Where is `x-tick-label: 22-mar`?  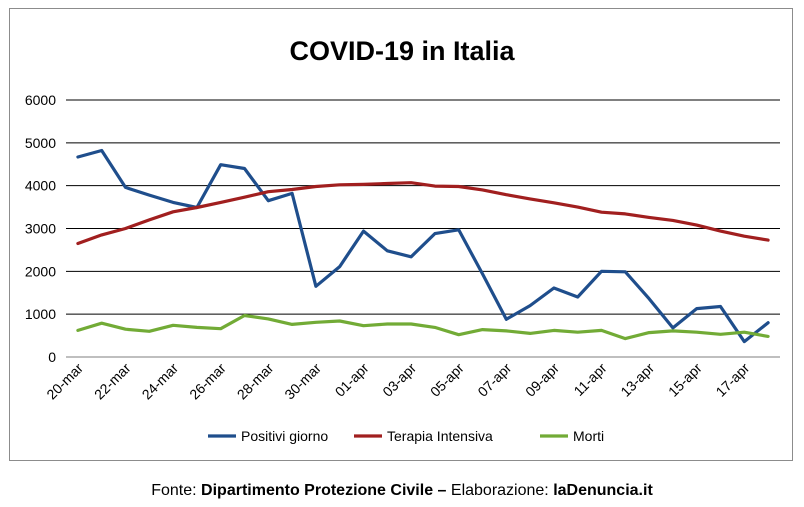 x-tick-label: 22-mar is located at coordinates (112, 381).